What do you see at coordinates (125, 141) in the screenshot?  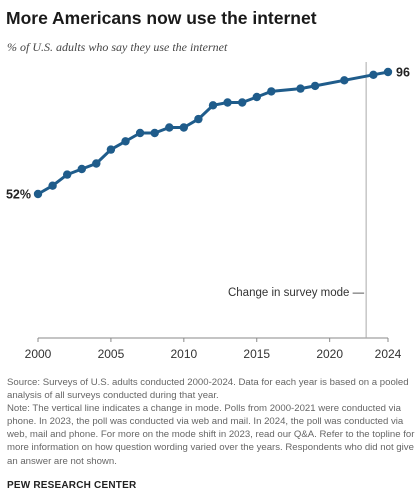 I see `data-point-2006` at bounding box center [125, 141].